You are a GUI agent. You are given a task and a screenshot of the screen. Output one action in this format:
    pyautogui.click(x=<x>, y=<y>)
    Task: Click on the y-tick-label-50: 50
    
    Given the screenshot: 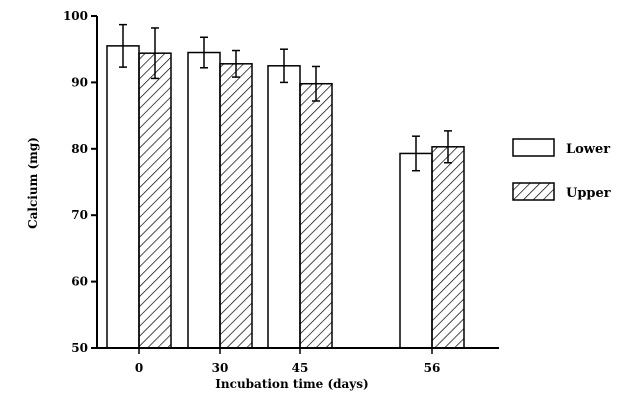 What is the action you would take?
    pyautogui.click(x=79, y=348)
    